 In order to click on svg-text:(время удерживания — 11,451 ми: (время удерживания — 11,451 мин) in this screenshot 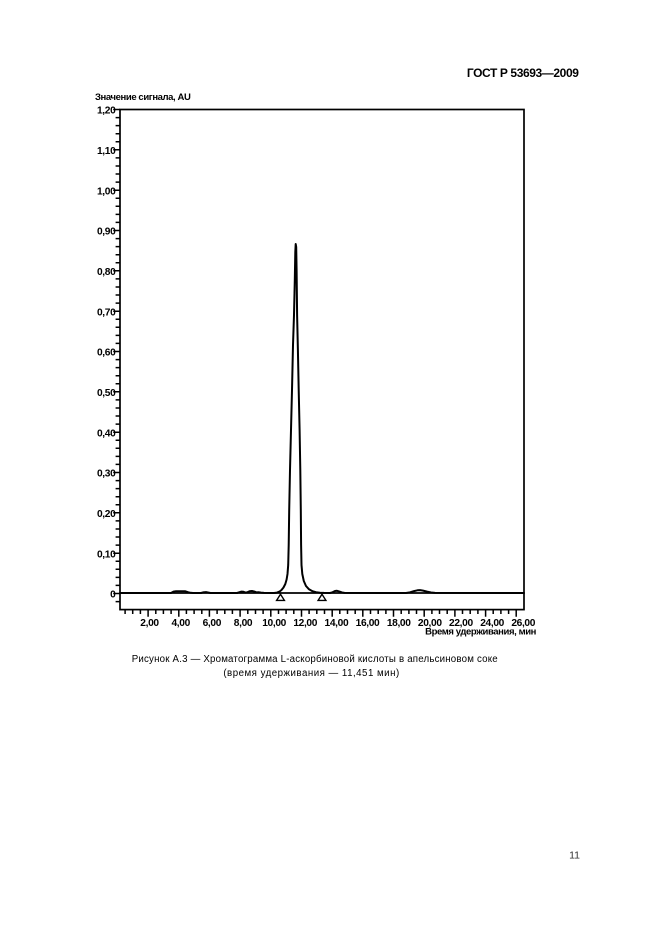, I will do `click(311, 673)`.